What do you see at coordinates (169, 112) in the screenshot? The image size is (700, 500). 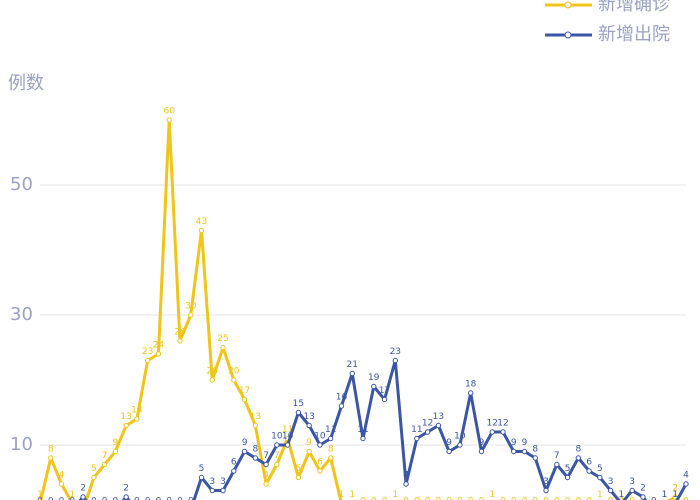 I see `value-label: 60` at bounding box center [169, 112].